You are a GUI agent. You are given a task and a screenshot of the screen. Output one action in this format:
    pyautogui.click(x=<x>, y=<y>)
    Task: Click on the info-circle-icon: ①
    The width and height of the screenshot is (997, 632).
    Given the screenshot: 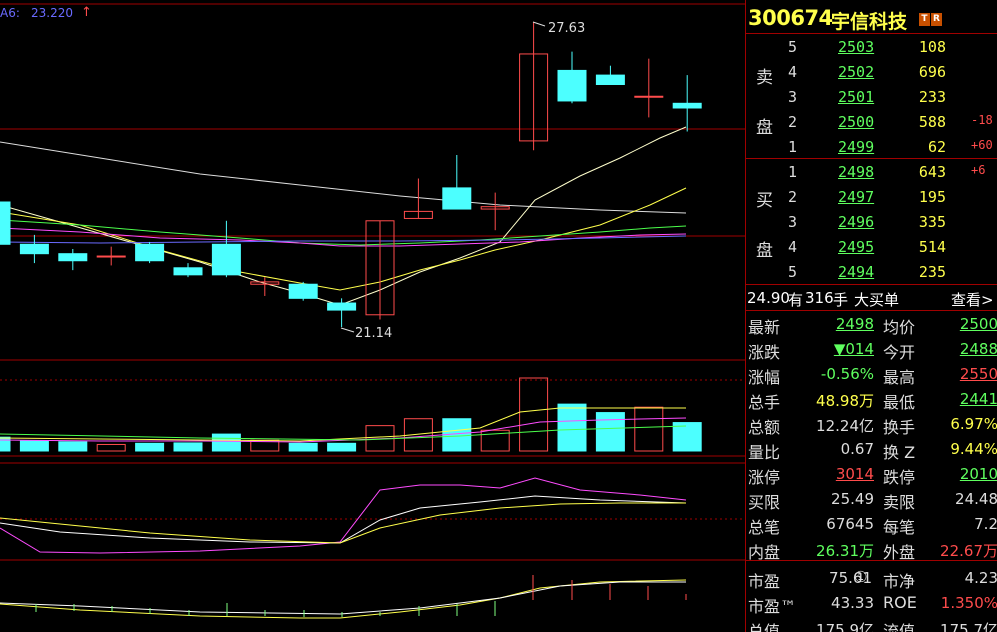 What is the action you would take?
    pyautogui.click(x=861, y=577)
    